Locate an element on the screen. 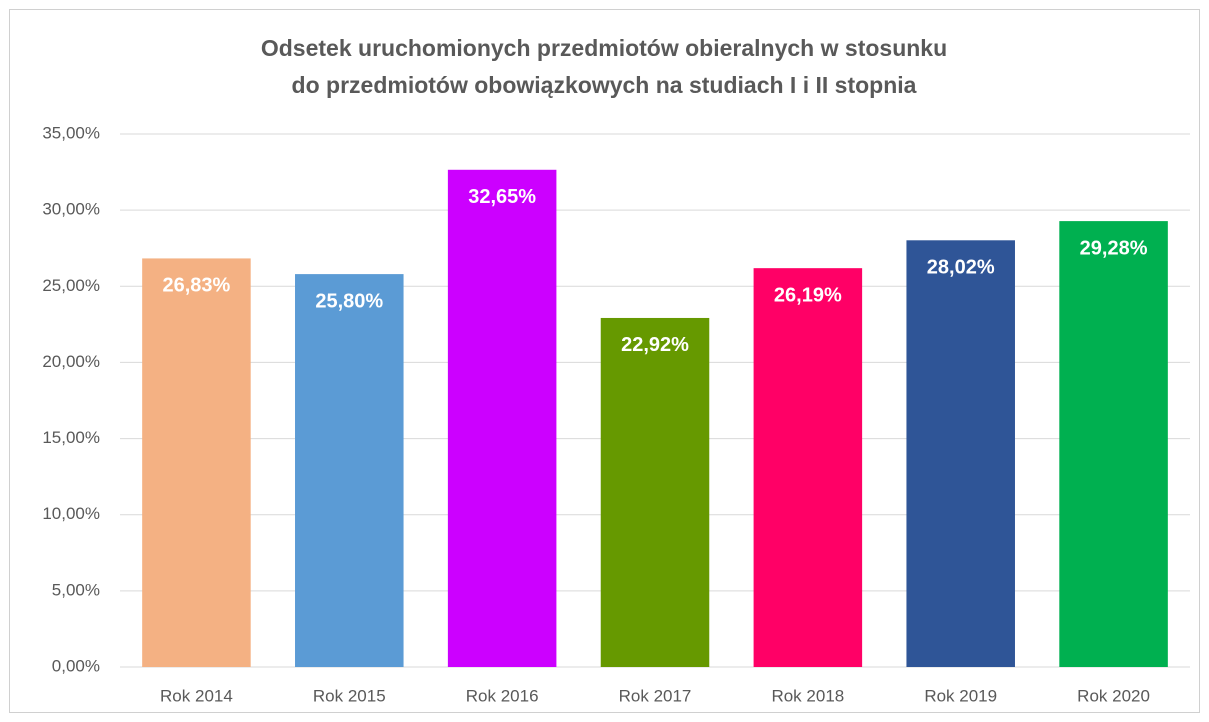  value-label: 28,02% is located at coordinates (961, 268).